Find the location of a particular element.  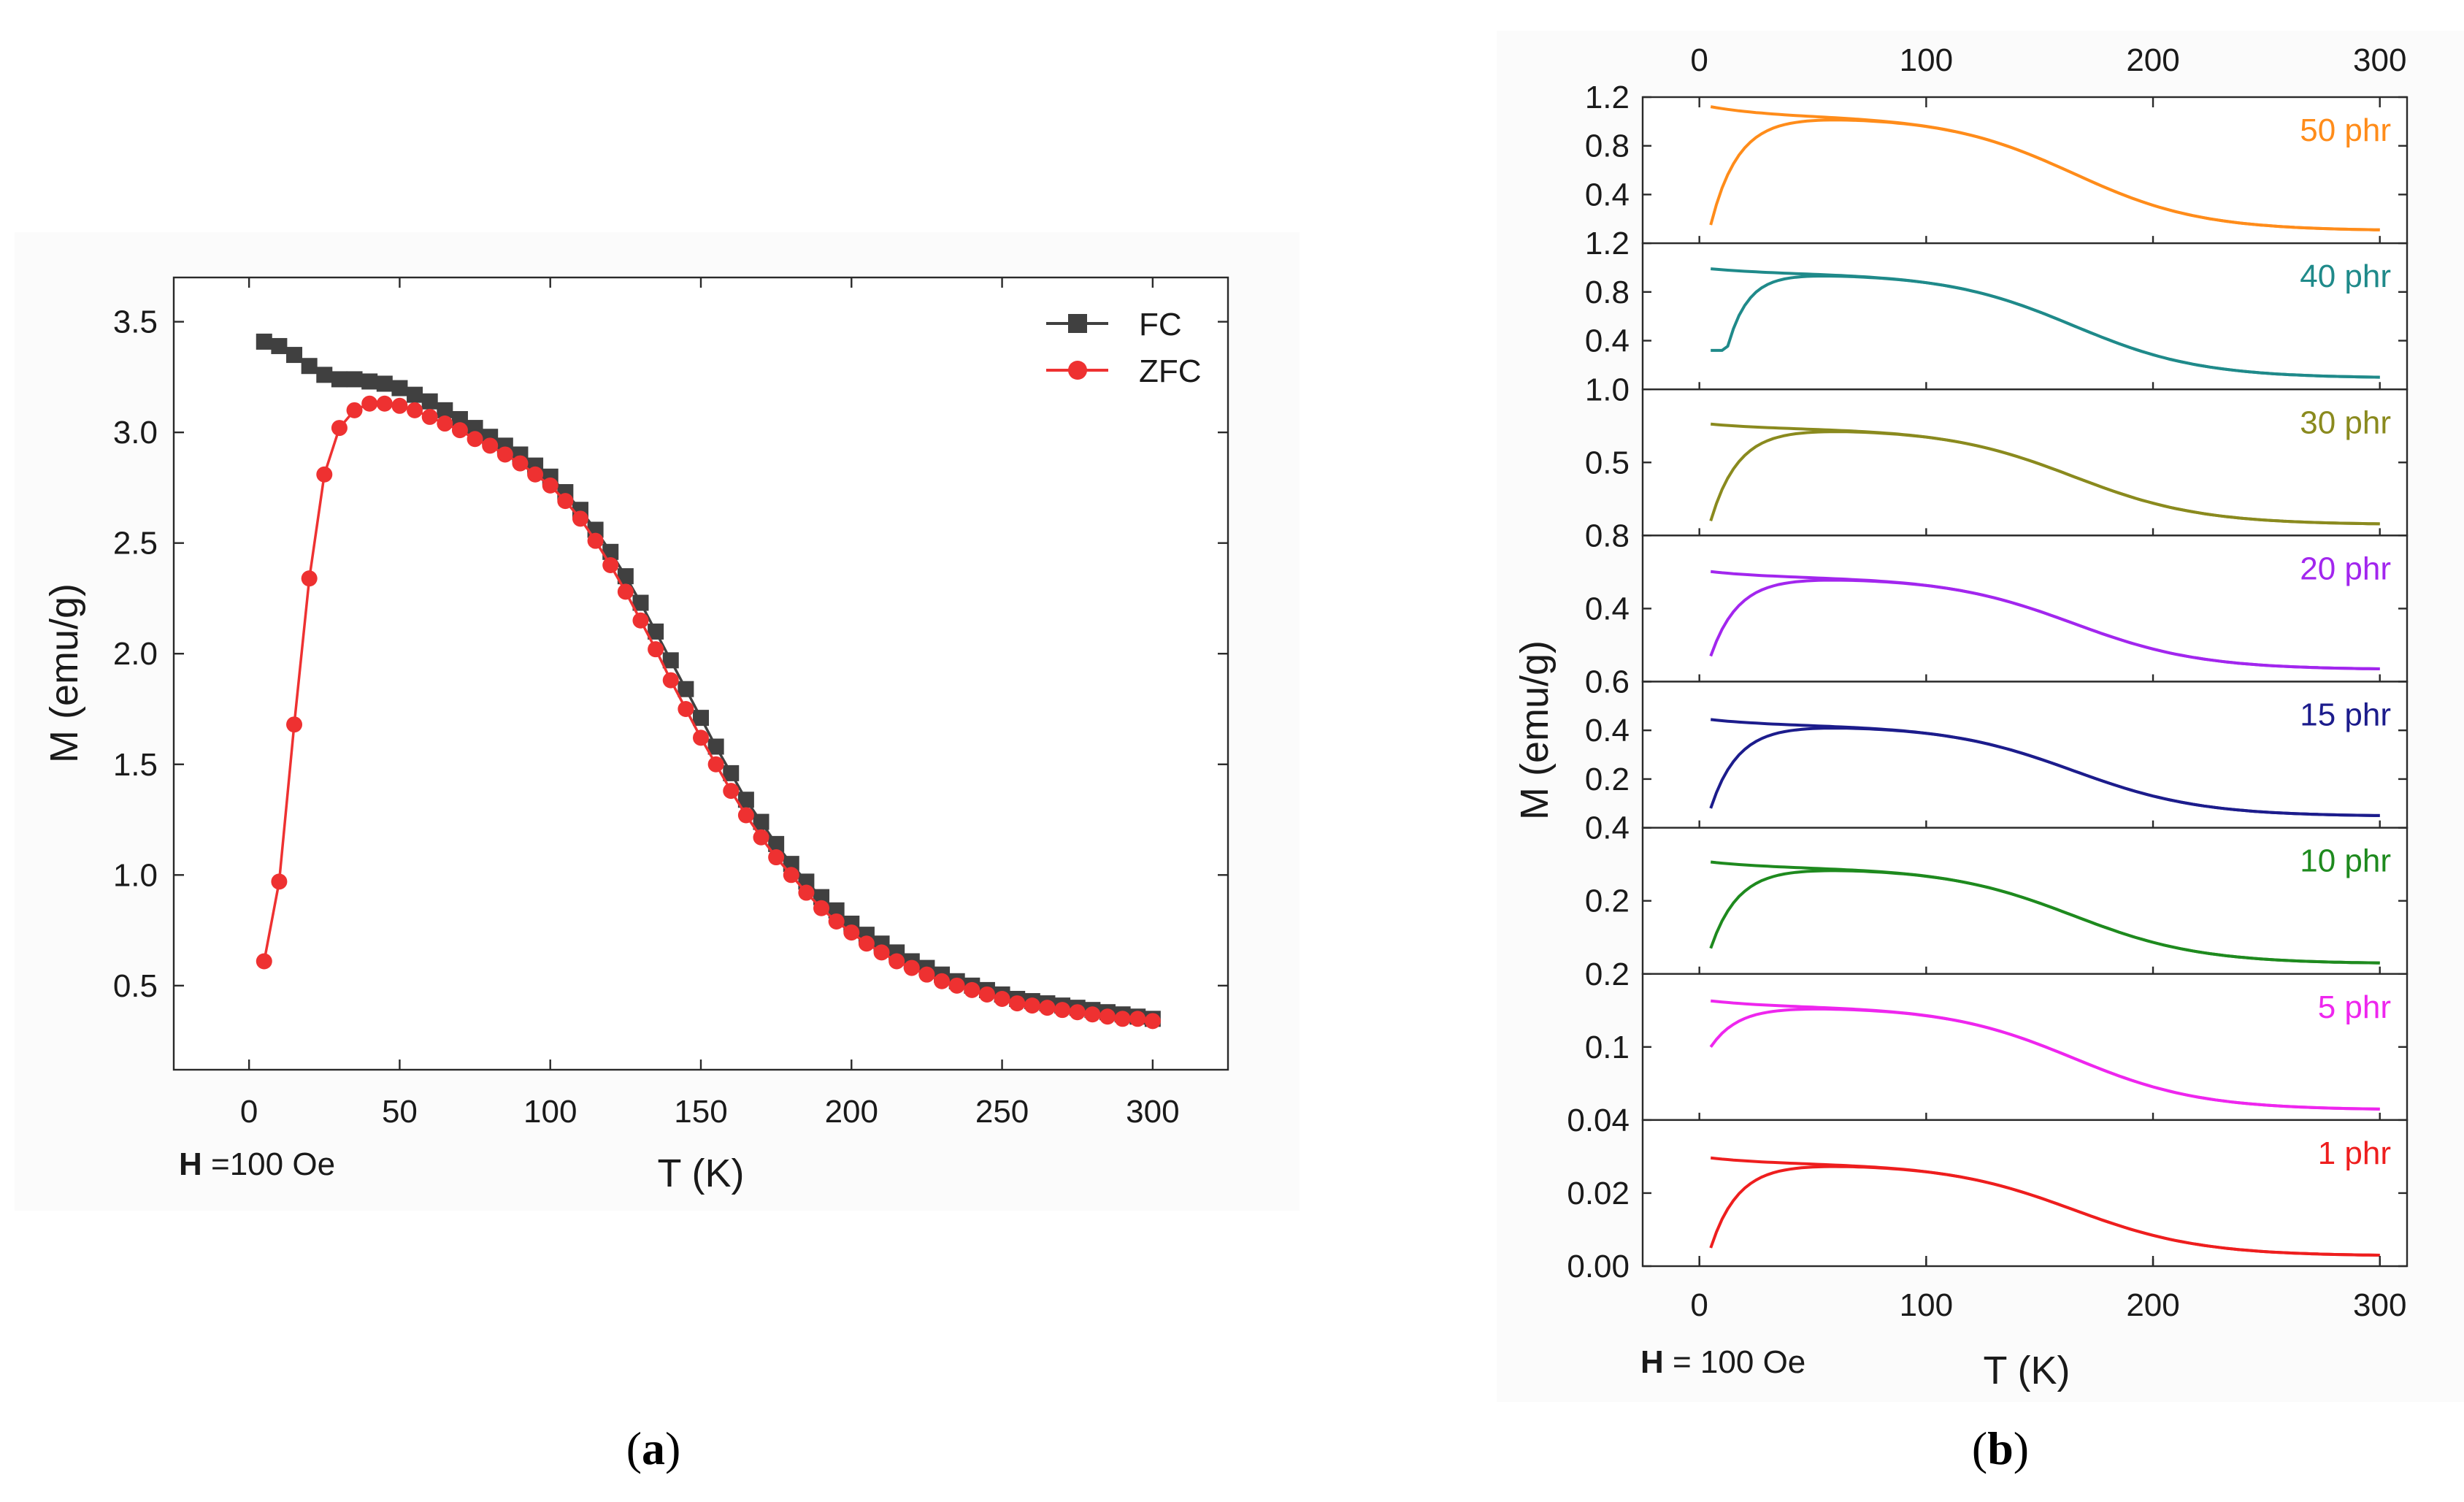

subplot-40-phr: 1.2 0.8 0.4 40 phr is located at coordinates (1997, 308).